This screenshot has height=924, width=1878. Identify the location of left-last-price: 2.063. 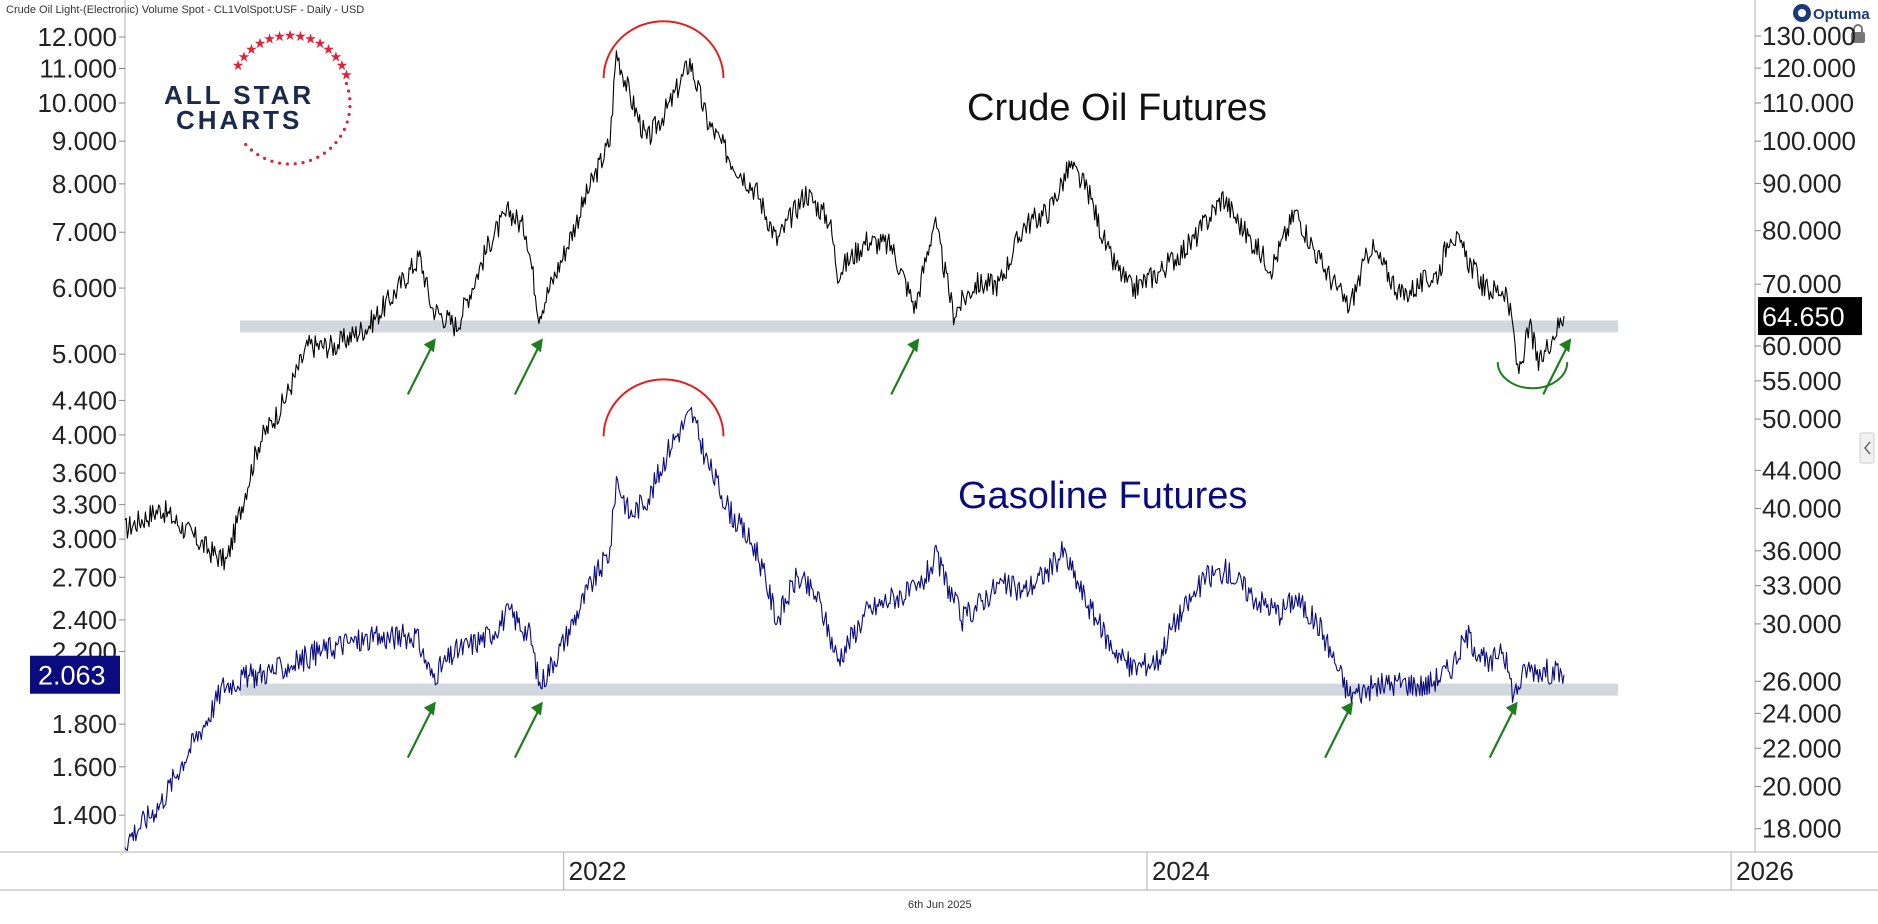
(75, 674).